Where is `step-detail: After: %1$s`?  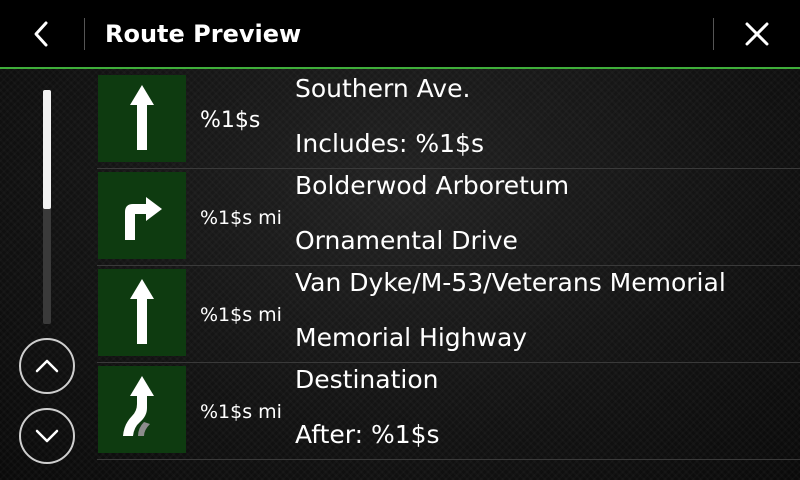
step-detail: After: %1$s is located at coordinates (367, 434).